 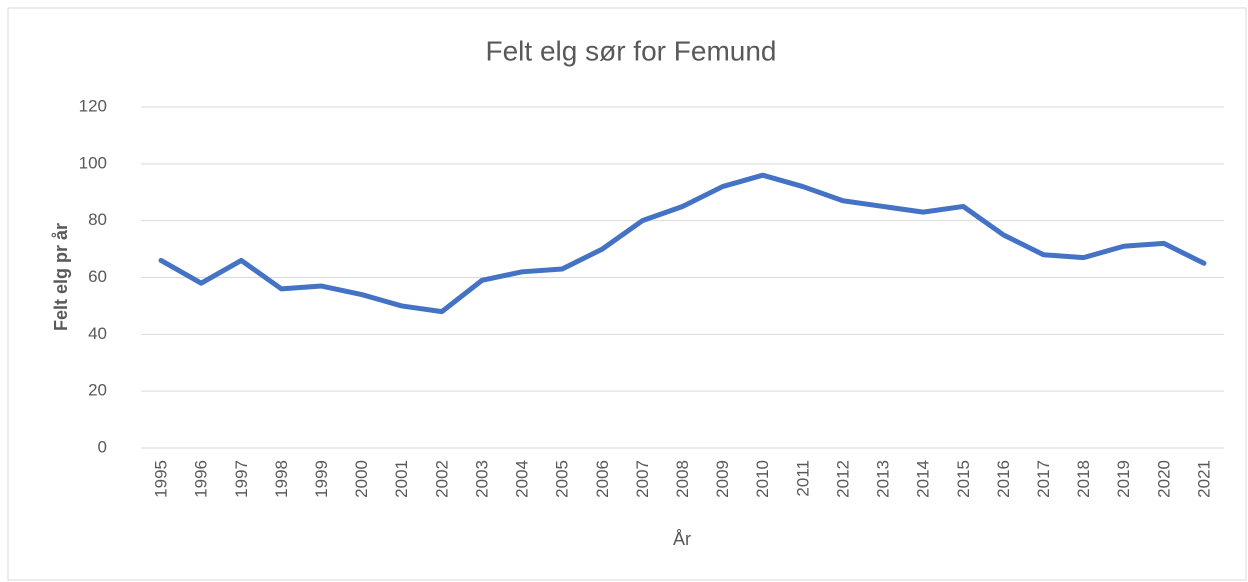 What do you see at coordinates (883, 479) in the screenshot?
I see `x-tick-label: 2013` at bounding box center [883, 479].